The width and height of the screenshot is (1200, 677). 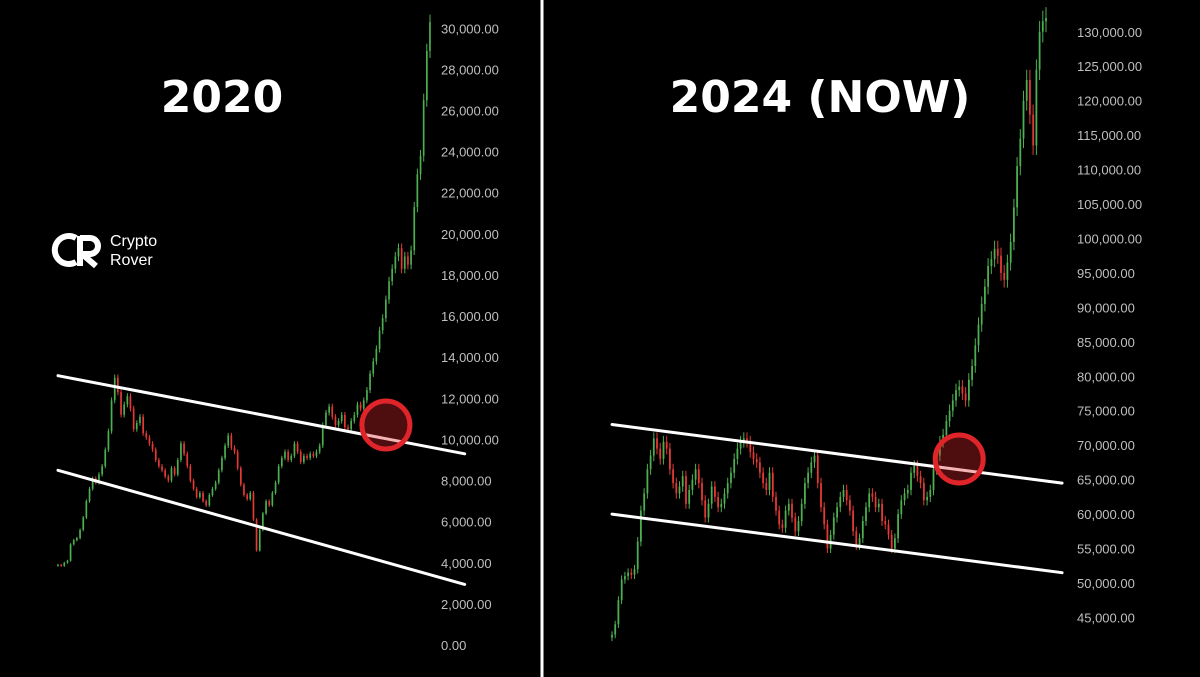 What do you see at coordinates (1106, 583) in the screenshot?
I see `y-tick-label: 50,000.00` at bounding box center [1106, 583].